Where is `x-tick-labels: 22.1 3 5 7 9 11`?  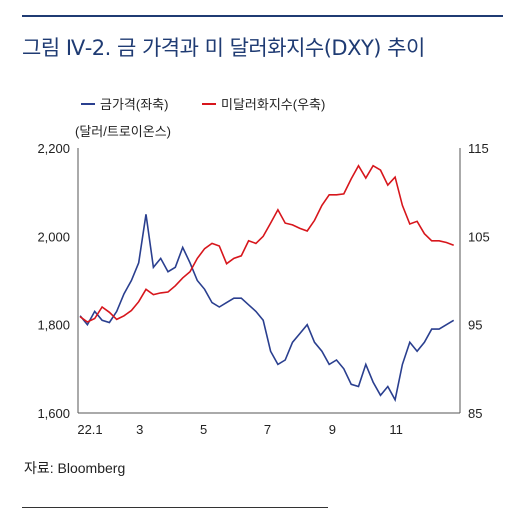 x-tick-labels: 22.1 3 5 7 9 11 is located at coordinates (240, 429).